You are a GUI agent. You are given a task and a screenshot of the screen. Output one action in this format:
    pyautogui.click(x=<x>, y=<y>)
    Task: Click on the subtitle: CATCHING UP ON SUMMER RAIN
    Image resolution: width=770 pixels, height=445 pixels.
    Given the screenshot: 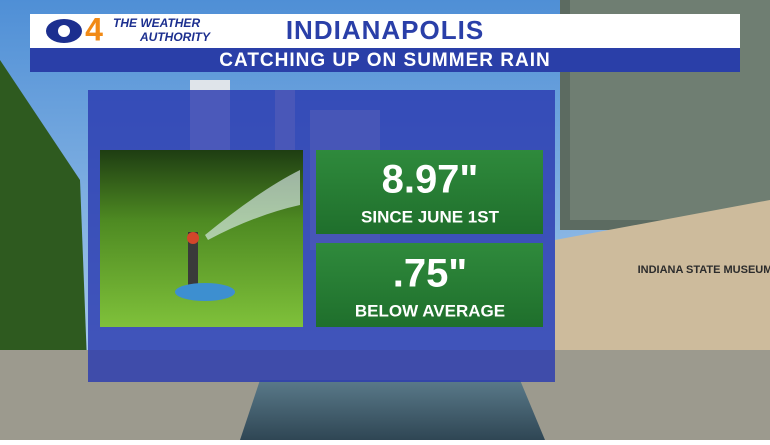 What is the action you would take?
    pyautogui.click(x=384, y=60)
    